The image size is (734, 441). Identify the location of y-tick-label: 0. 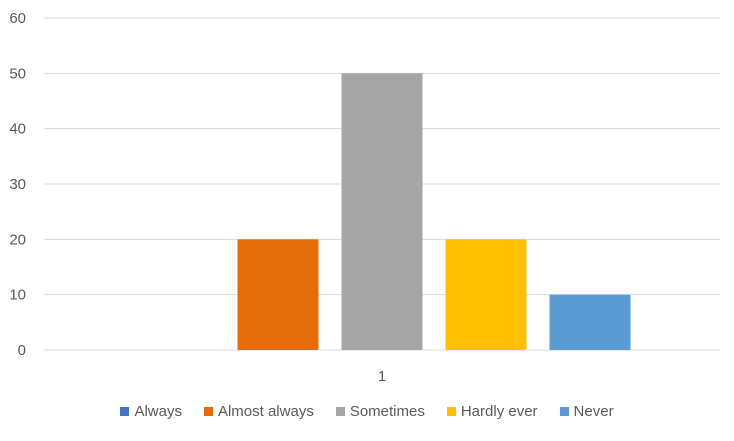
(22, 350).